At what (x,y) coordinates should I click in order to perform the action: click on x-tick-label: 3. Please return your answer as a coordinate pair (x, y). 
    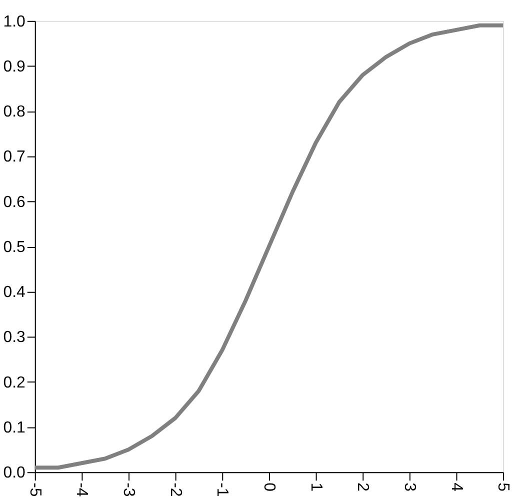
    Looking at the image, I should click on (409, 487).